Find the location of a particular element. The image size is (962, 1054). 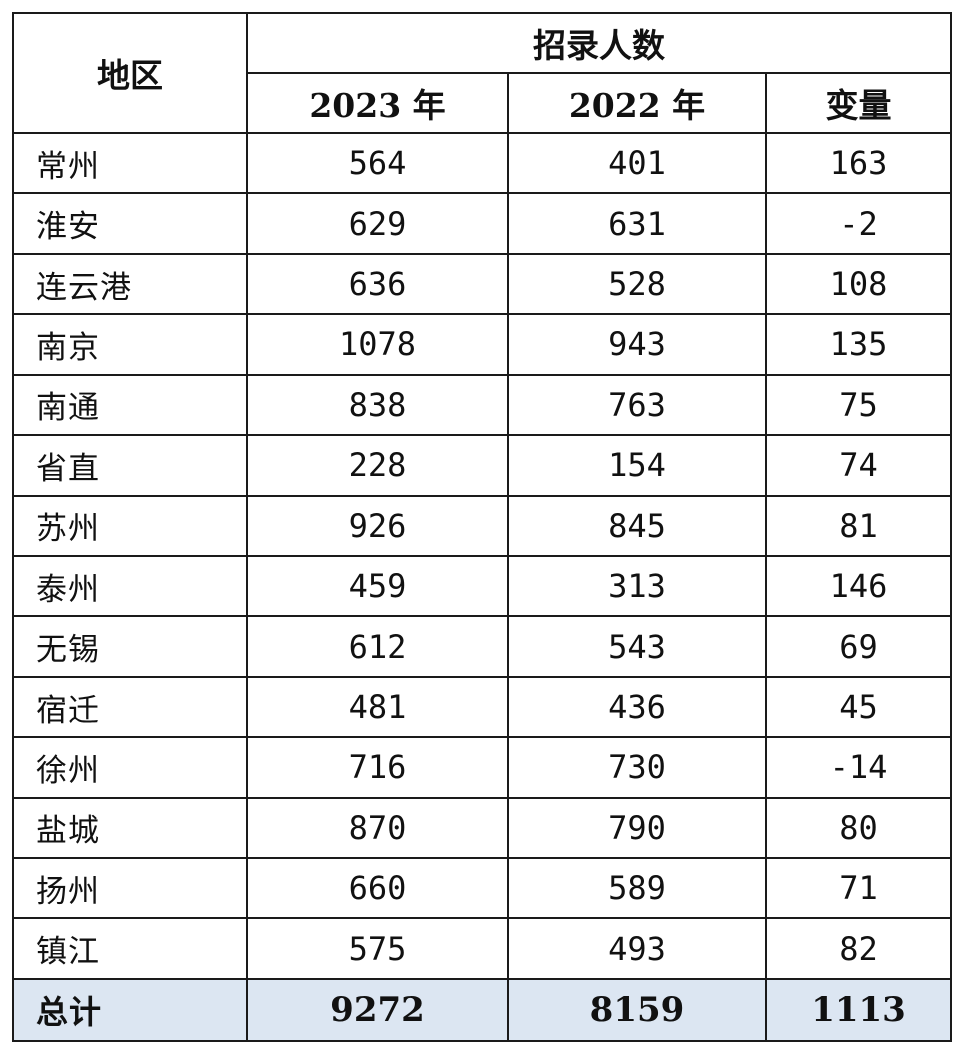

change-cell: 80 is located at coordinates (858, 828).